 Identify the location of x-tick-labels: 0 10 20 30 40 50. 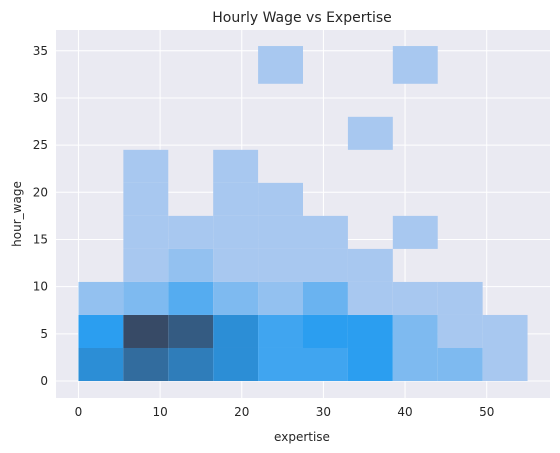
(285, 412).